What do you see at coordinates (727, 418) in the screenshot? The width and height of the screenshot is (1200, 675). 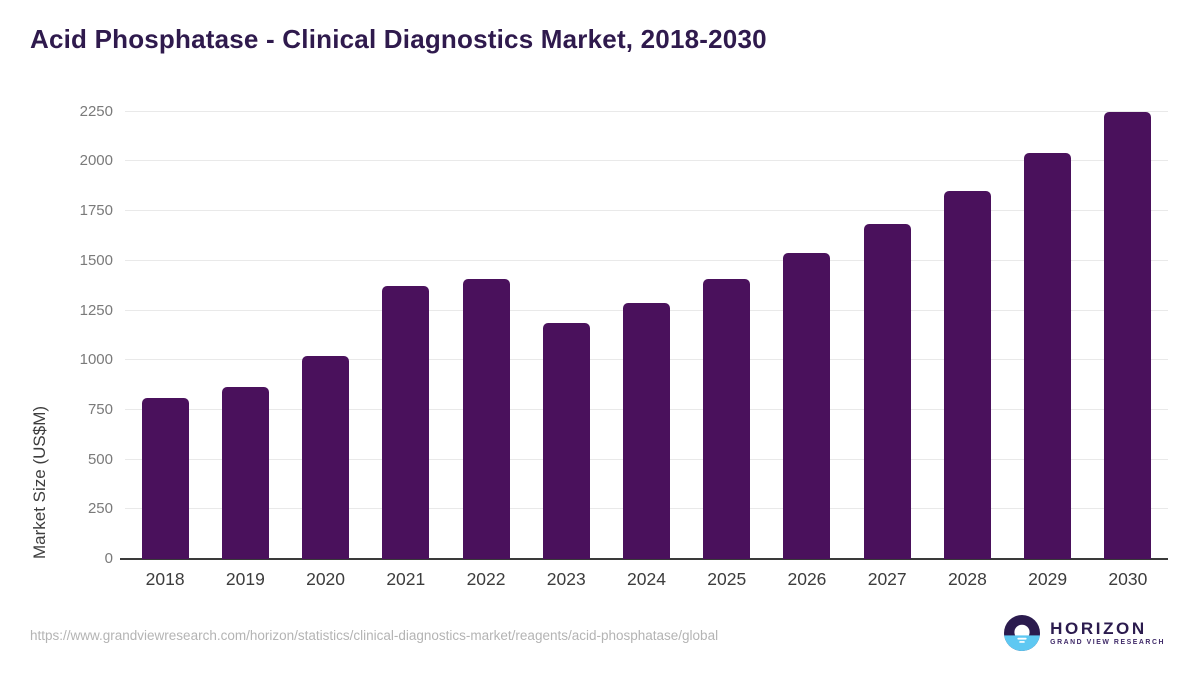 I see `bar-2025` at bounding box center [727, 418].